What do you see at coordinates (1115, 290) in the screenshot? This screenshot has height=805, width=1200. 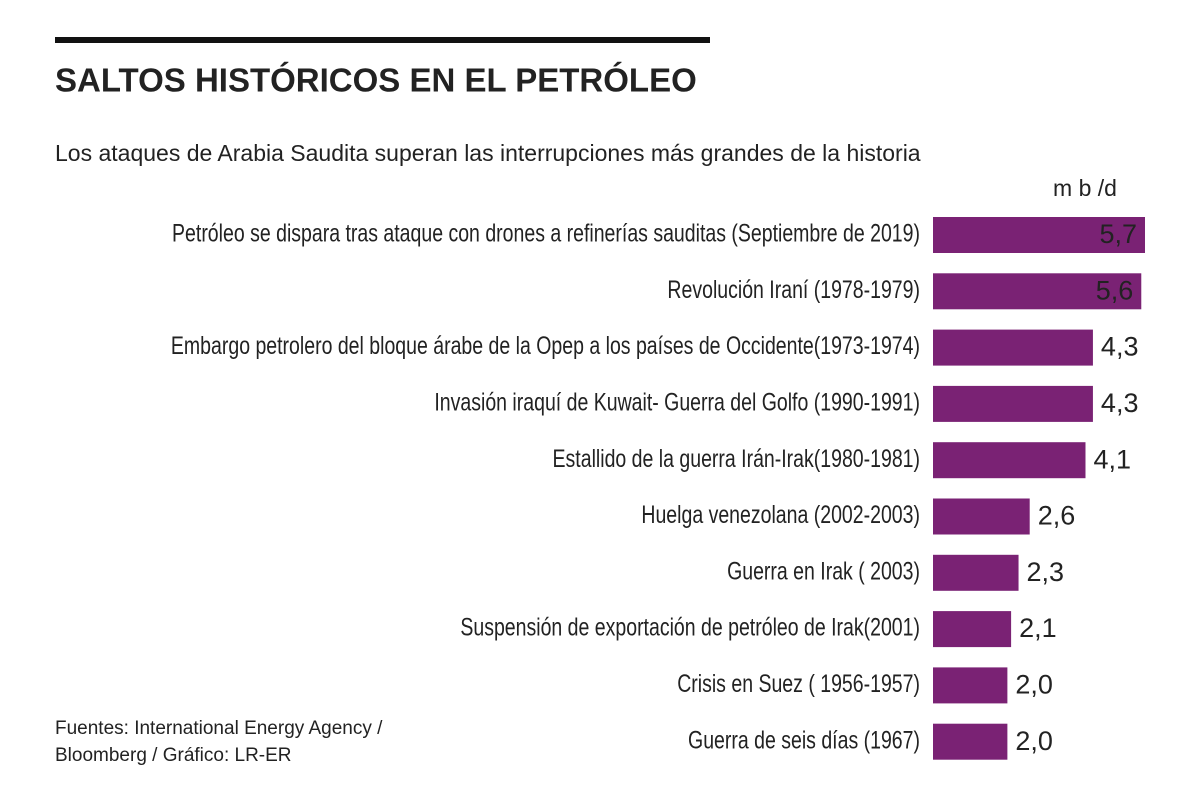 I see `value-label: 5,6` at bounding box center [1115, 290].